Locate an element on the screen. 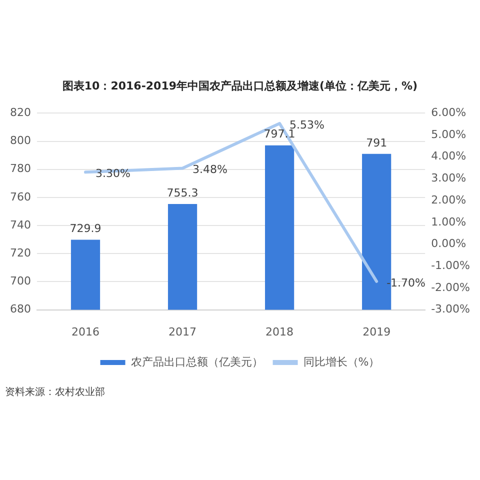  data-label: 755.3 is located at coordinates (182, 193).